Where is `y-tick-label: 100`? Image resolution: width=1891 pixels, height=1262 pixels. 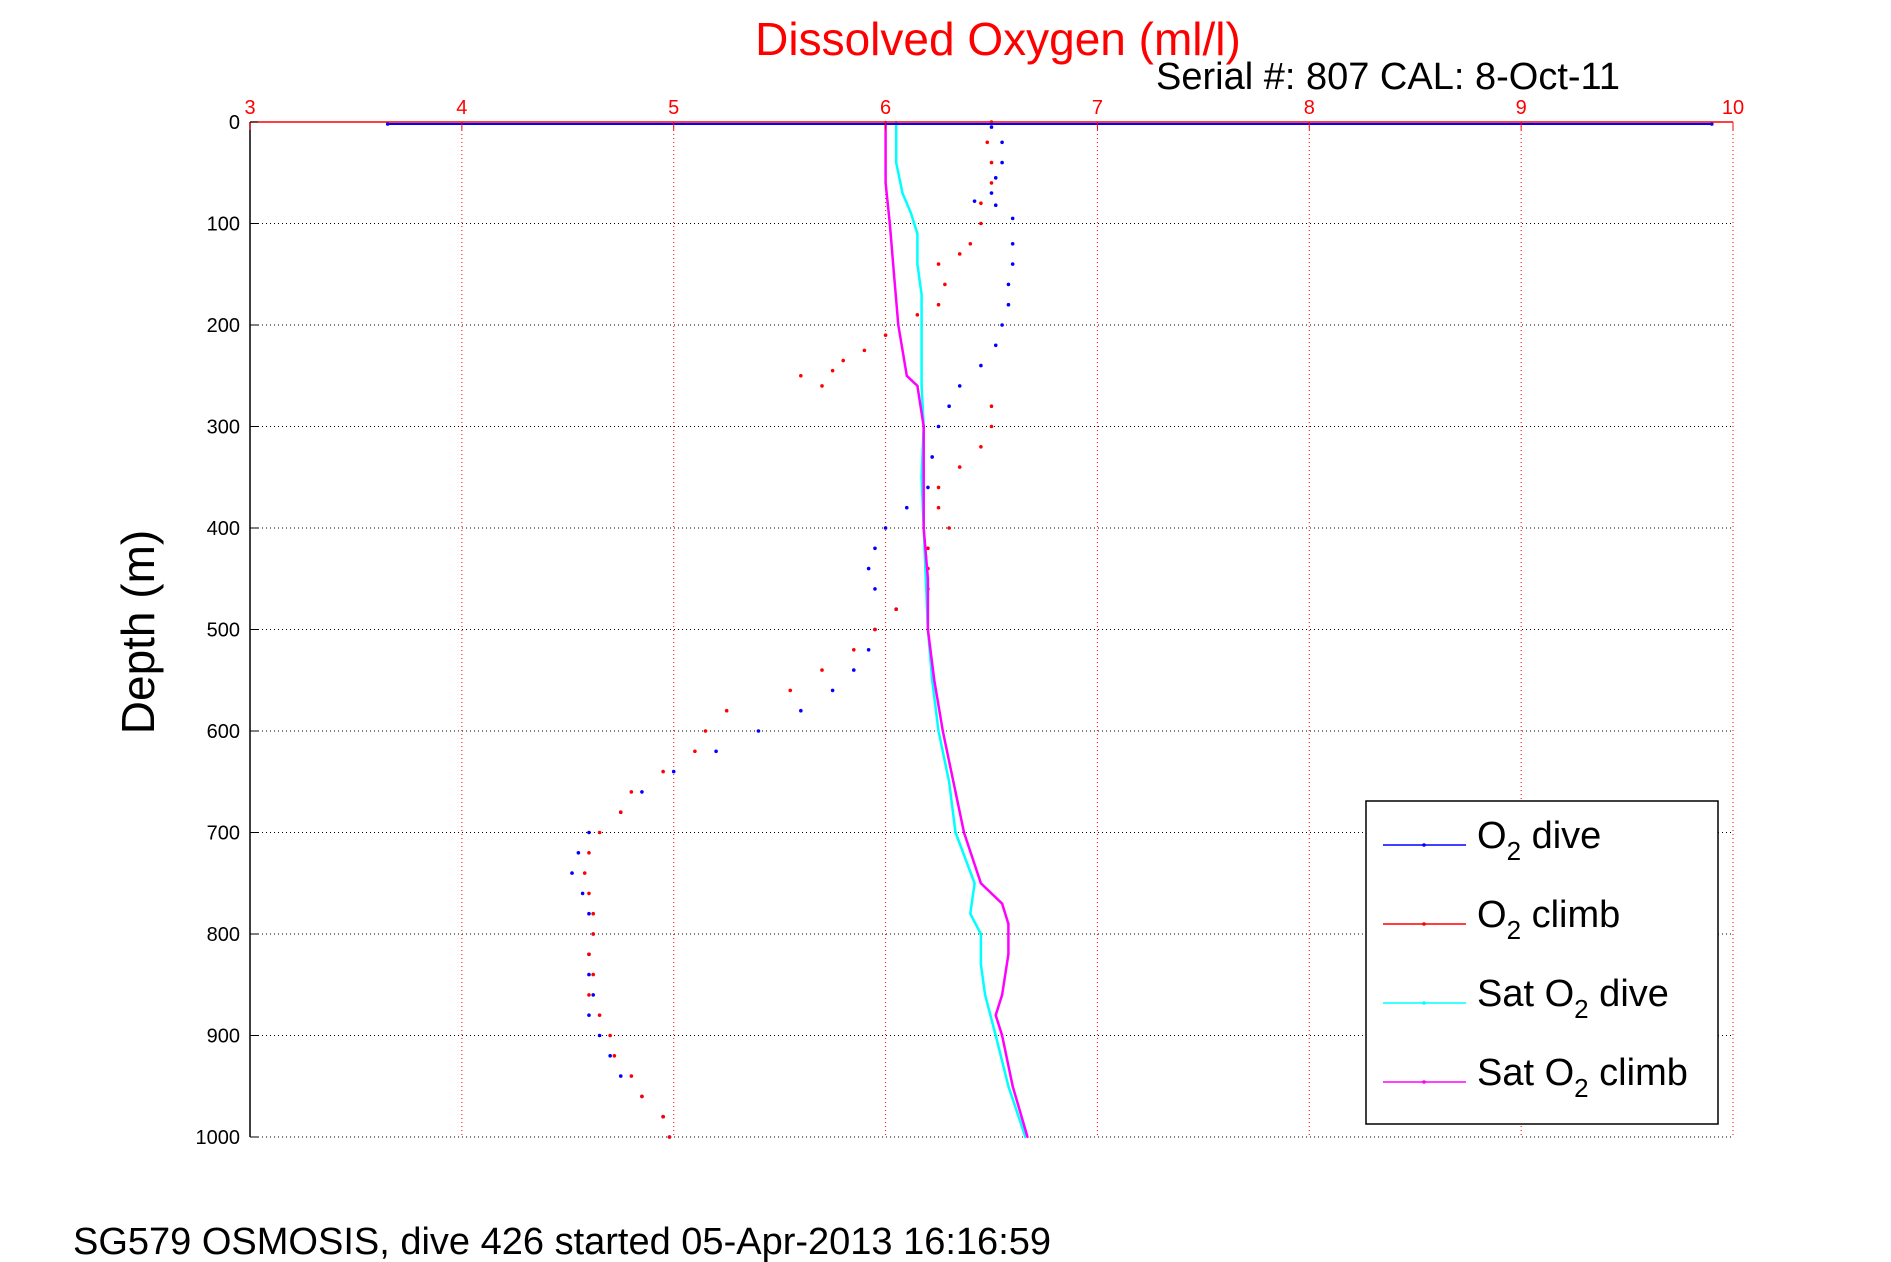
y-tick-label: 100 is located at coordinates (223, 225).